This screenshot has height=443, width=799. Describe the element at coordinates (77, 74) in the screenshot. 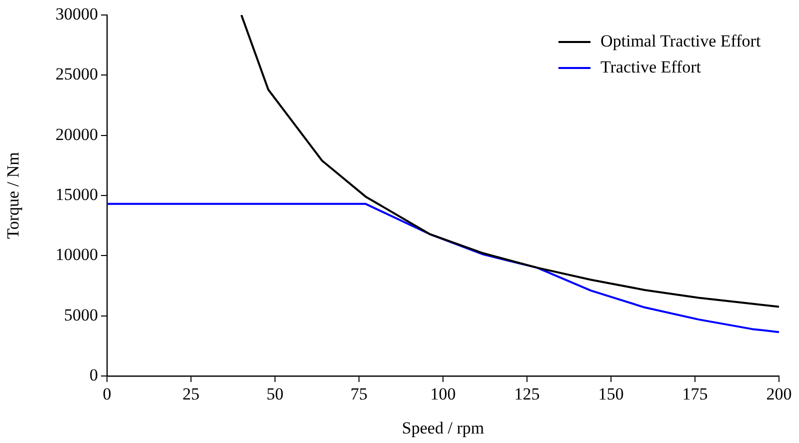

I see `y-tick-label: 25000` at that location.